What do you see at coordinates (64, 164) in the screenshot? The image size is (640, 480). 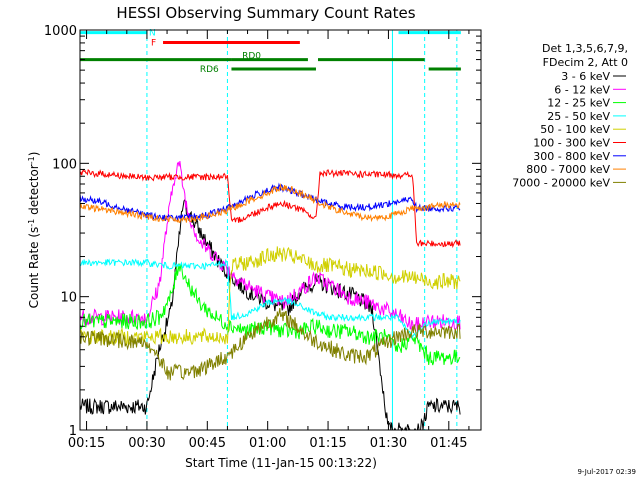 I see `y-tick-label: 100` at bounding box center [64, 164].